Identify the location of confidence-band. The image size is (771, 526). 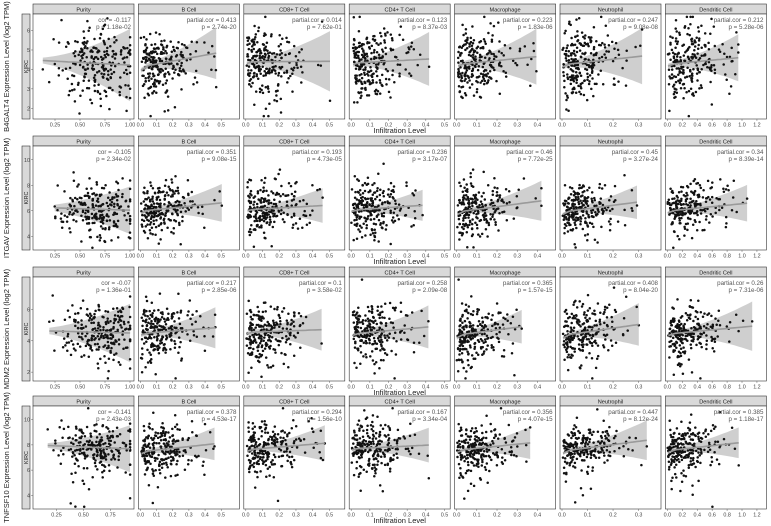
(703, 58).